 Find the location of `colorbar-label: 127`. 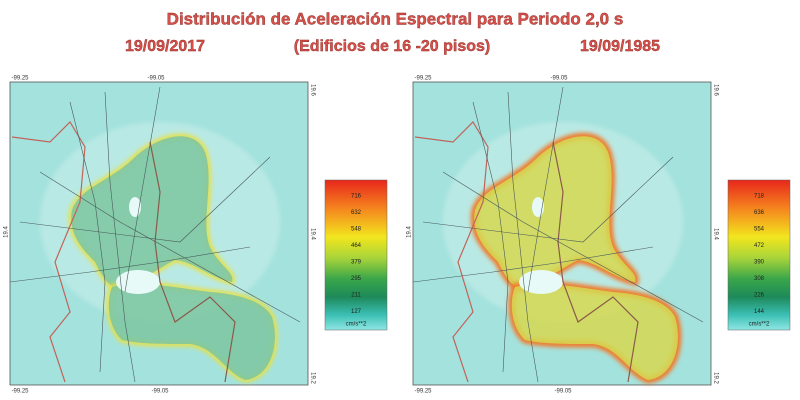

colorbar-label: 127 is located at coordinates (356, 312).